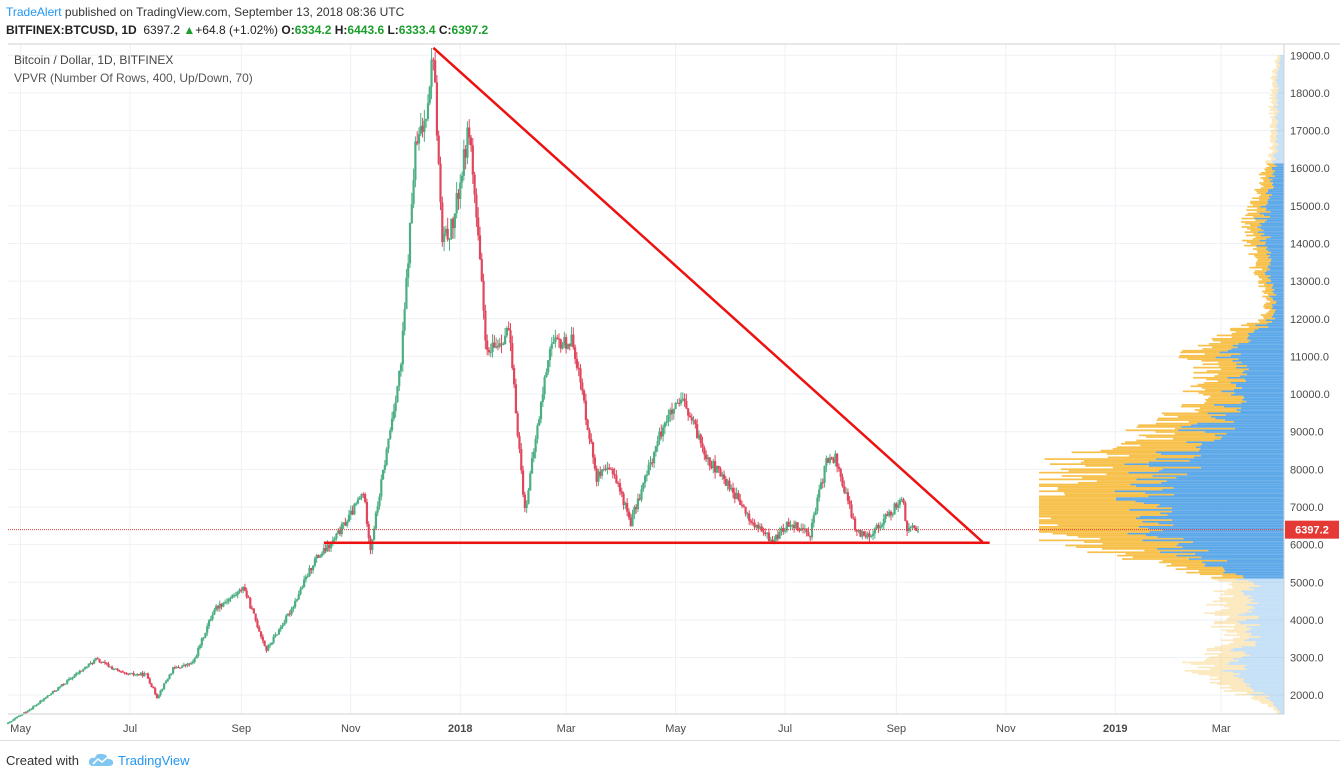 Image resolution: width=1340 pixels, height=777 pixels. I want to click on close-value: 6397.2, so click(470, 30).